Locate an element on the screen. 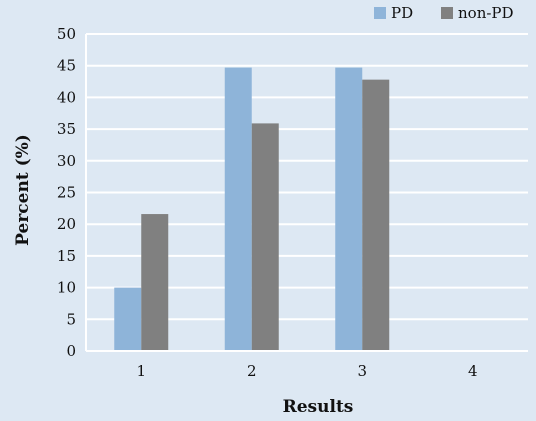 The width and height of the screenshot is (536, 421). x-tick-label: 3 is located at coordinates (362, 371).